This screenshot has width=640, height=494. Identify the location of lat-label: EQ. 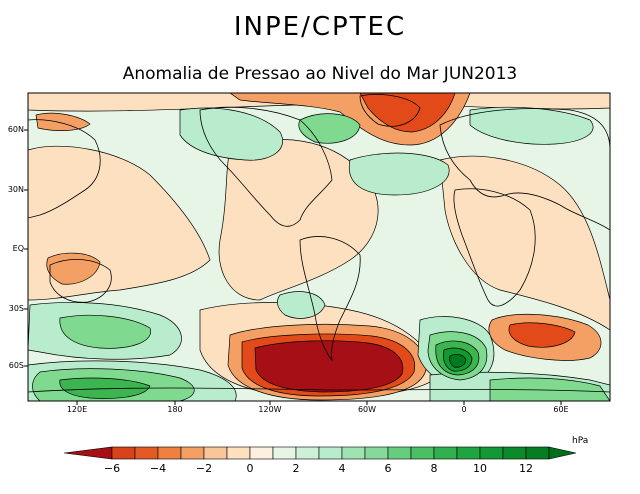
(18, 248).